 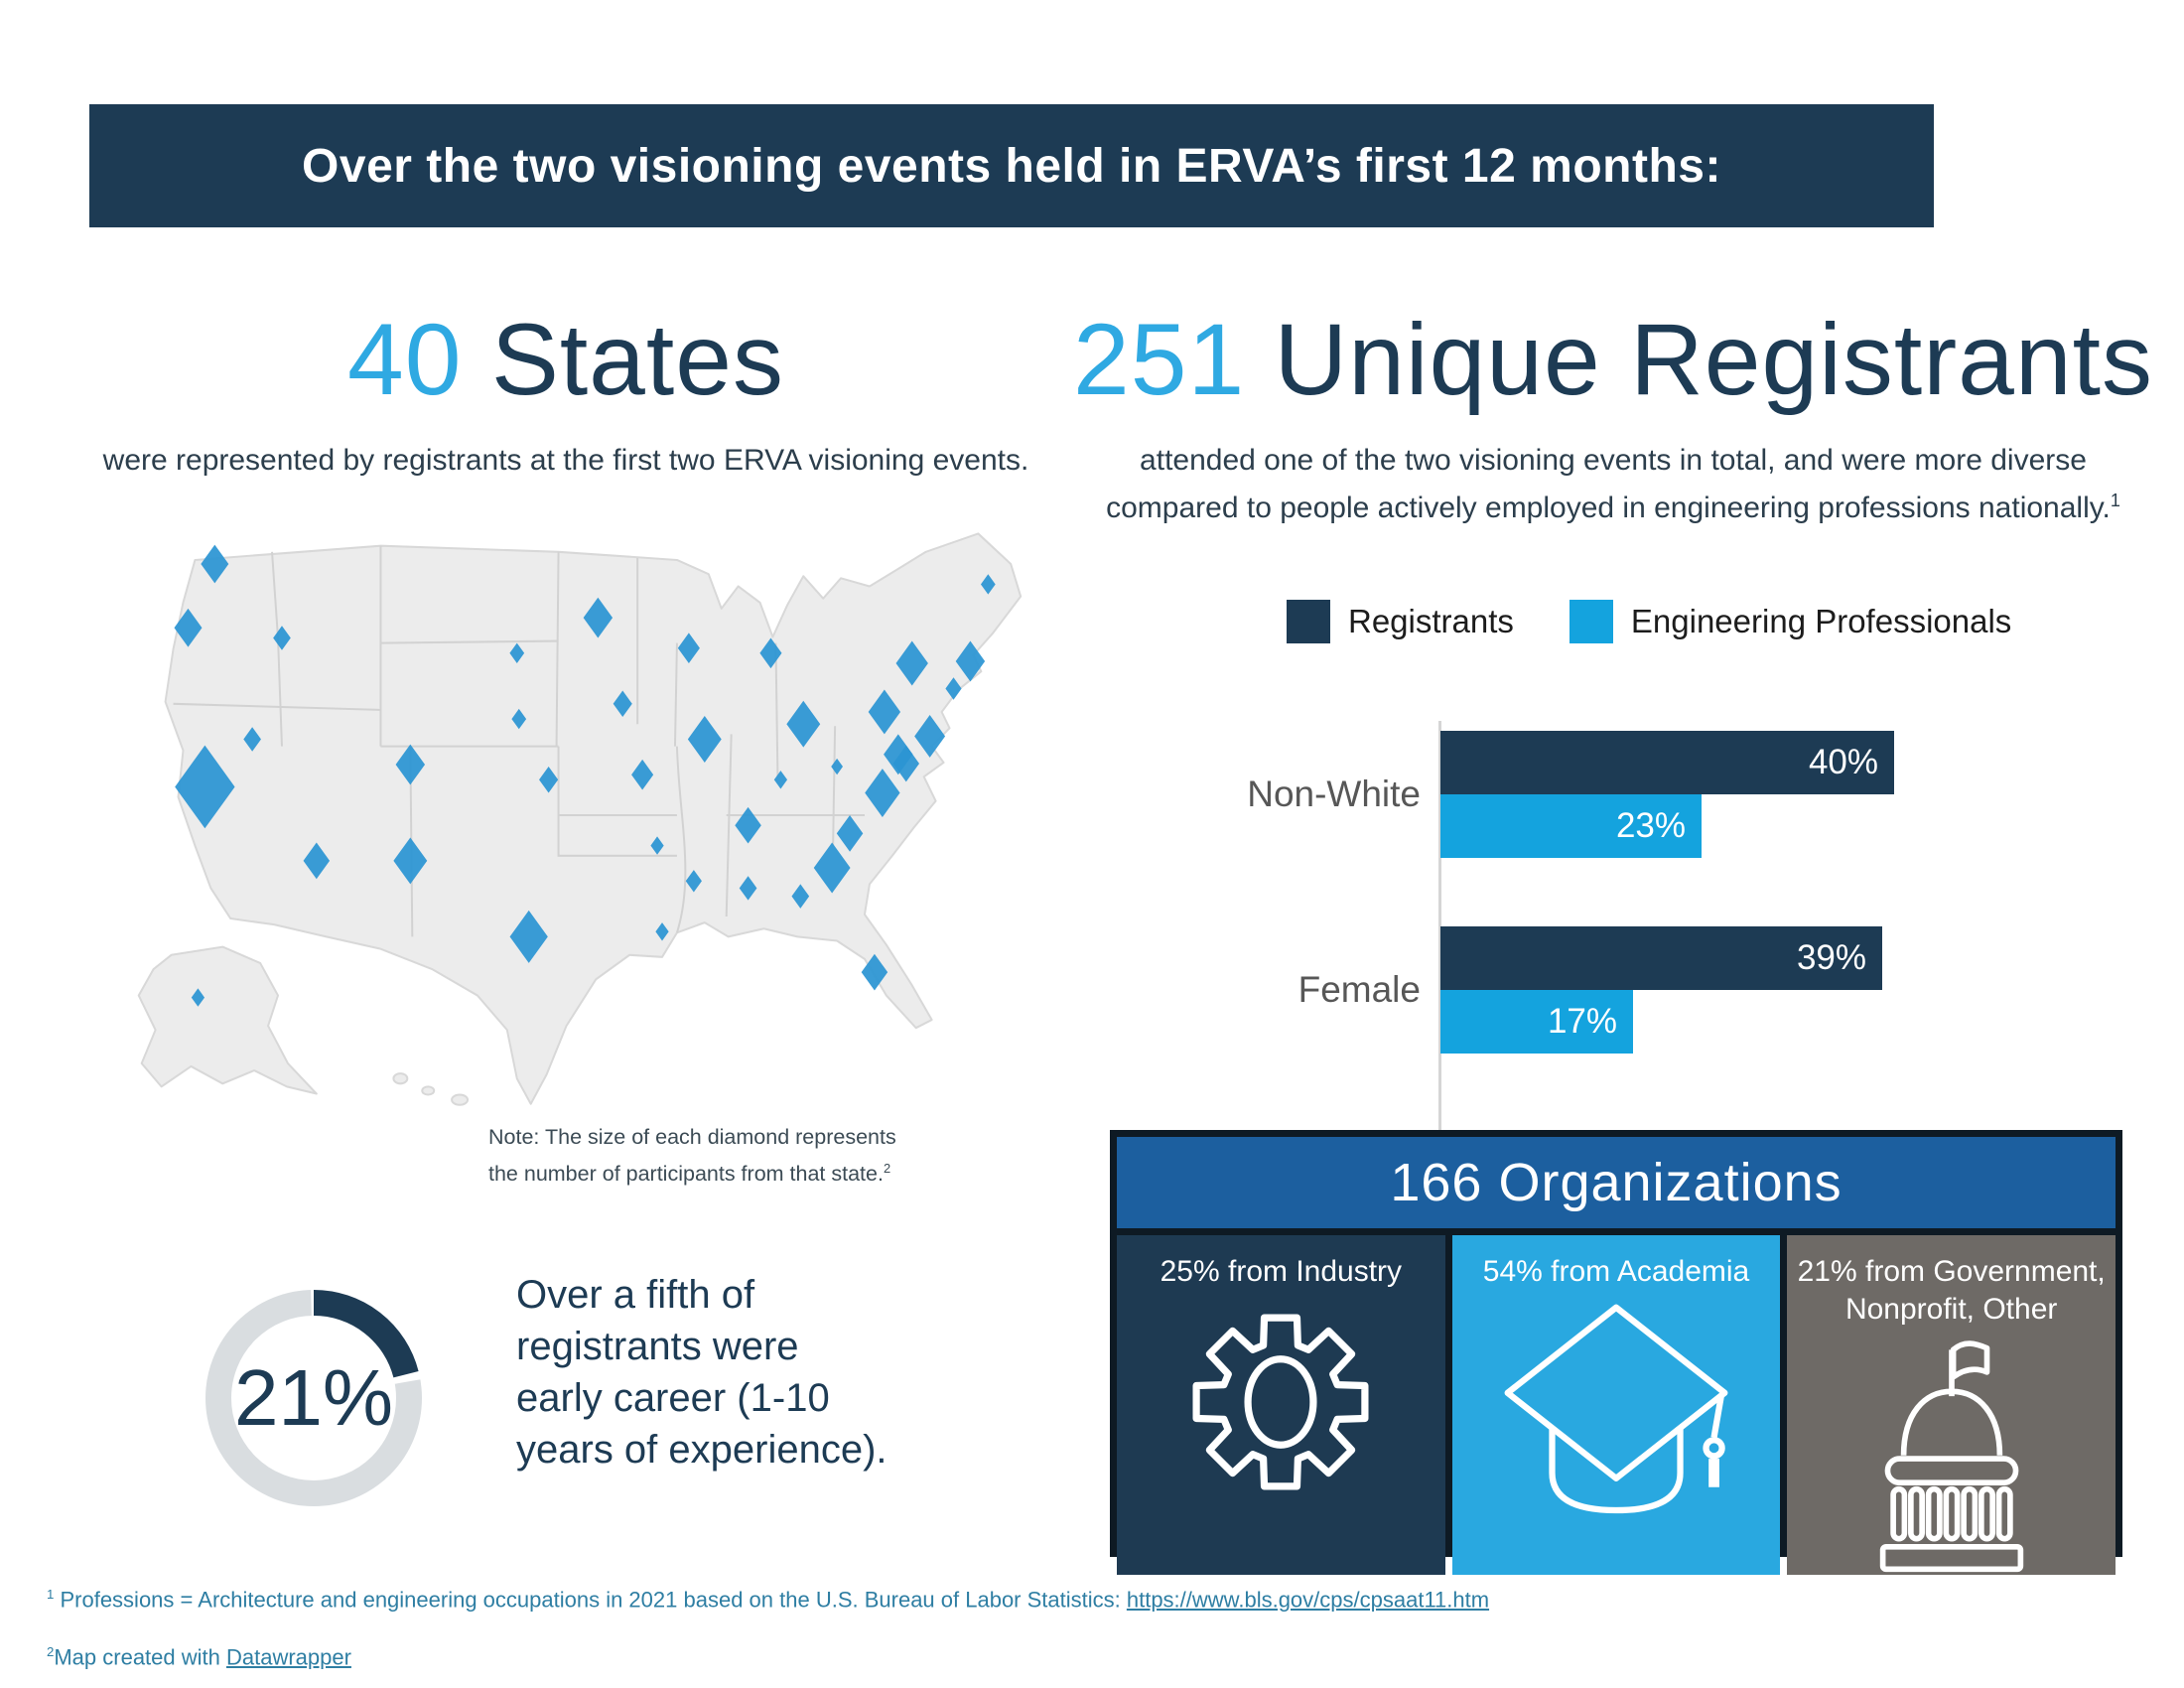 What do you see at coordinates (1831, 957) in the screenshot?
I see `bar-value-label: 39%` at bounding box center [1831, 957].